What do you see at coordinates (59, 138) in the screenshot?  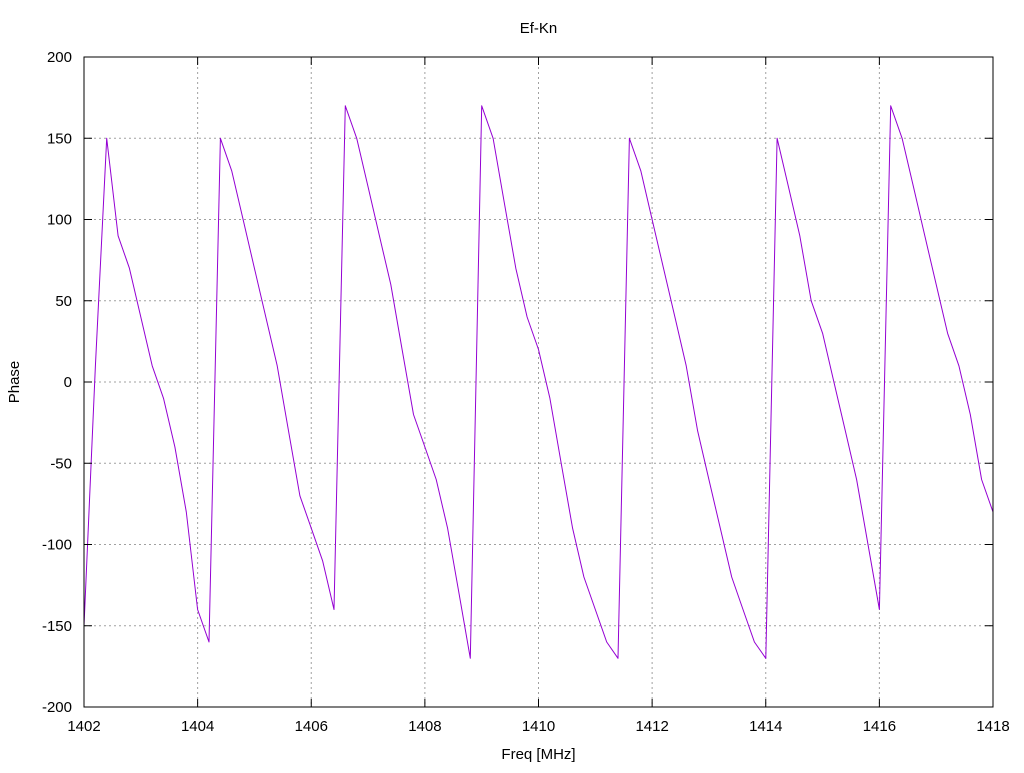 I see `y-tick-label: 150` at bounding box center [59, 138].